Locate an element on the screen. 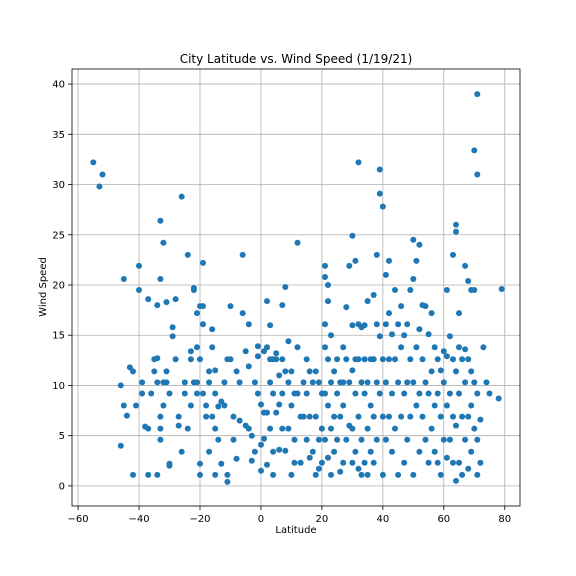 The width and height of the screenshot is (576, 576). y-tick-label: 30 is located at coordinates (58, 185).